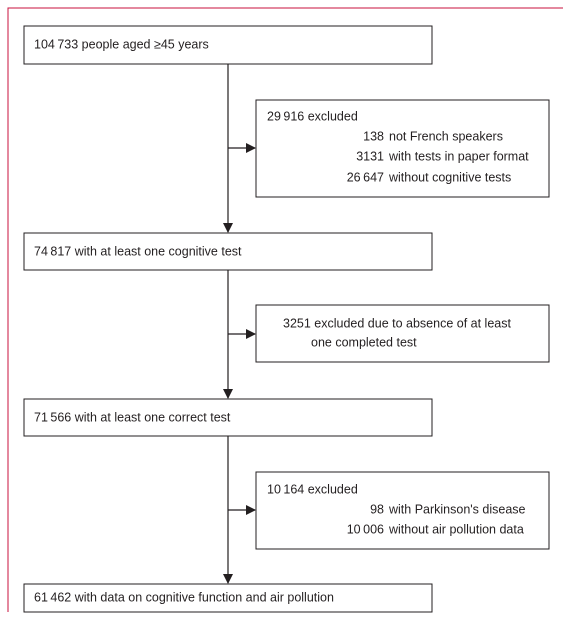 The height and width of the screenshot is (620, 563). What do you see at coordinates (456, 529) in the screenshot?
I see `item-label: without air pollution data` at bounding box center [456, 529].